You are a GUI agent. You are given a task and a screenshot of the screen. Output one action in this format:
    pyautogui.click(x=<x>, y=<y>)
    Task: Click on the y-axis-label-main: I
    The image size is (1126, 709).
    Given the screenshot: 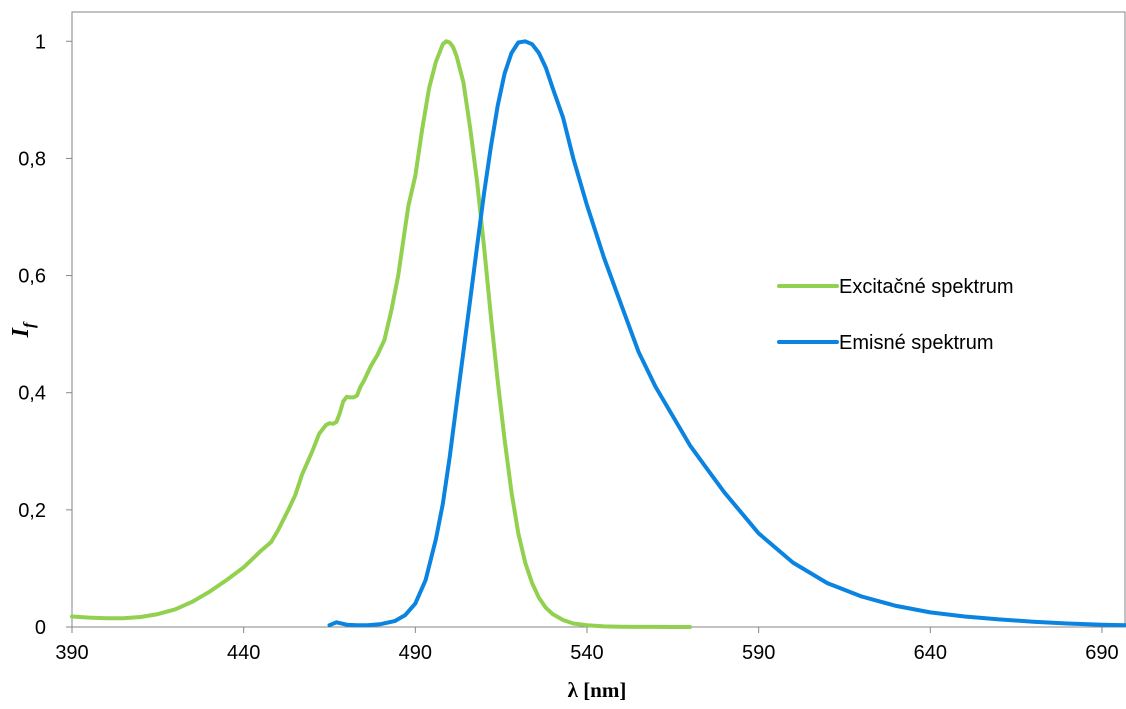 What is the action you would take?
    pyautogui.click(x=21, y=332)
    